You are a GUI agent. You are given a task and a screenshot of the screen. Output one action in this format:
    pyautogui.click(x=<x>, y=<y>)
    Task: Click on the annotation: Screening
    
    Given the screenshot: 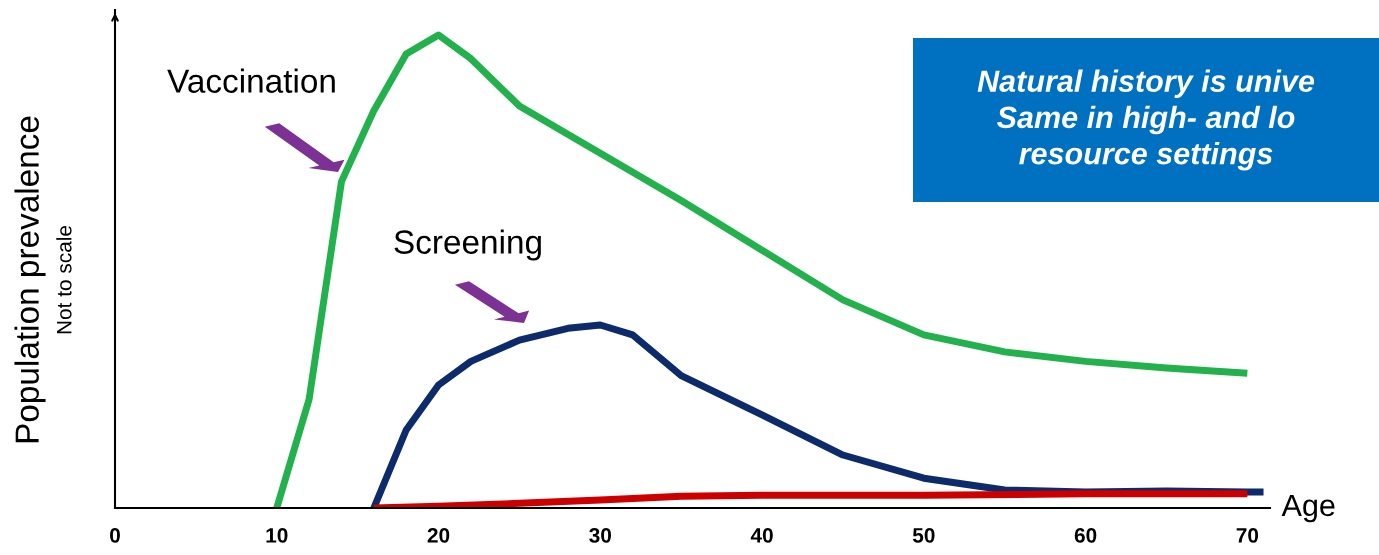 What is the action you would take?
    pyautogui.click(x=467, y=245)
    